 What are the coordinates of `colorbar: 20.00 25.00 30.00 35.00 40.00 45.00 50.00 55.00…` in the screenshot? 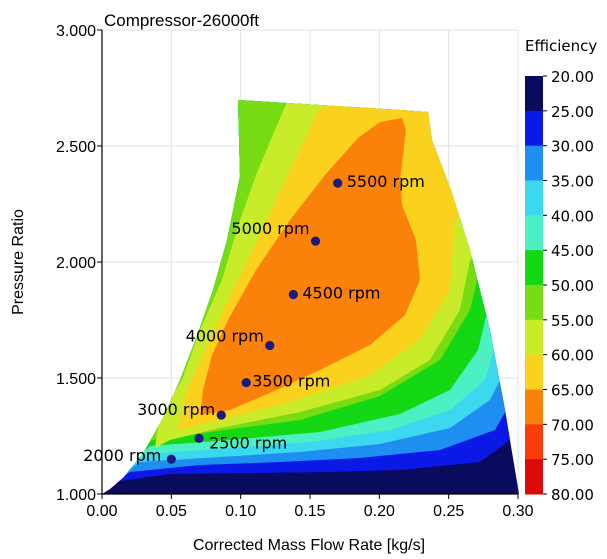 It's located at (559, 286).